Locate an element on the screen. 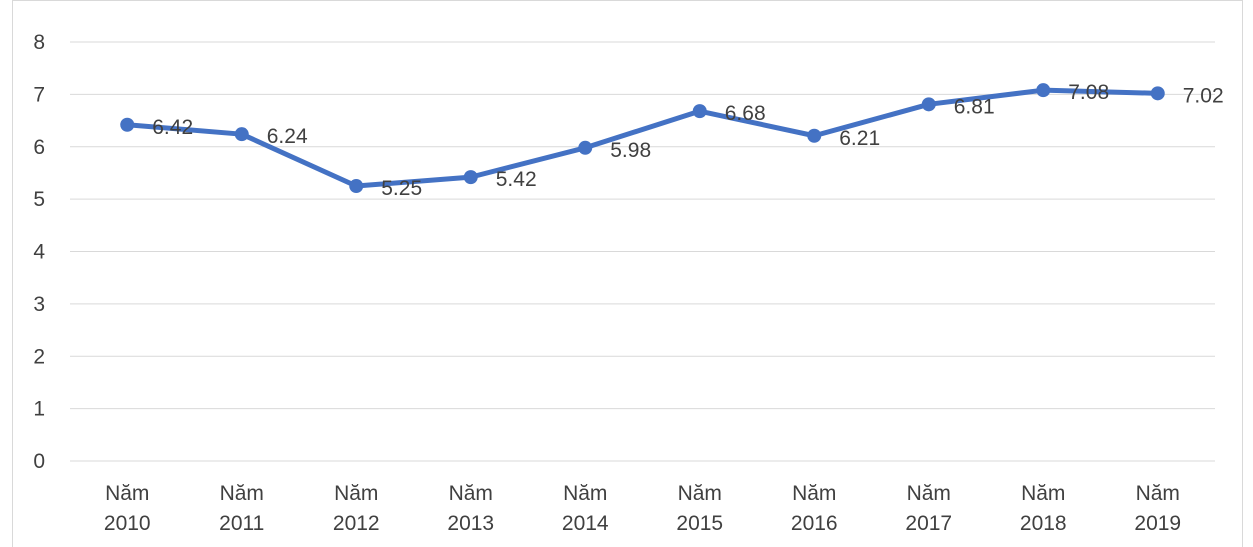 The width and height of the screenshot is (1253, 547). x-tick-label: Năm 2016 is located at coordinates (814, 508).